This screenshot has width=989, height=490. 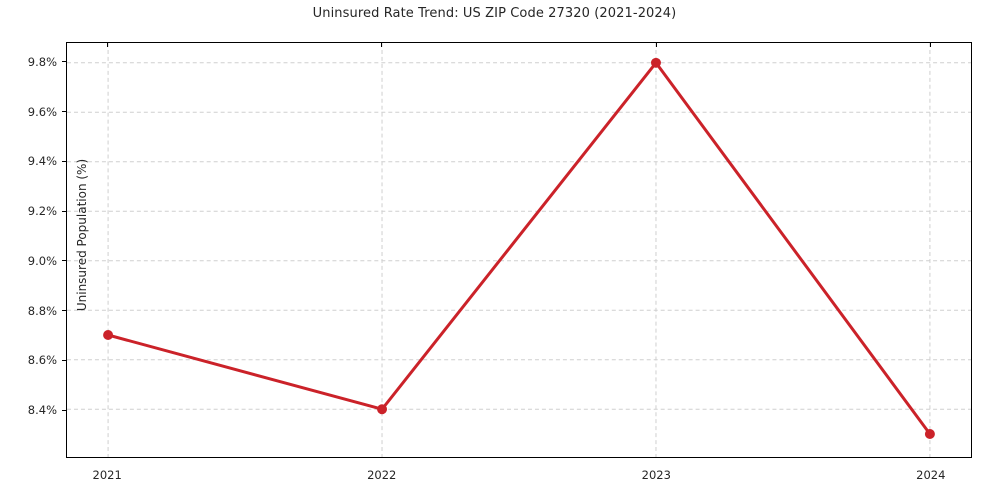 I want to click on x-axis-tick-label: 2021, so click(x=107, y=475).